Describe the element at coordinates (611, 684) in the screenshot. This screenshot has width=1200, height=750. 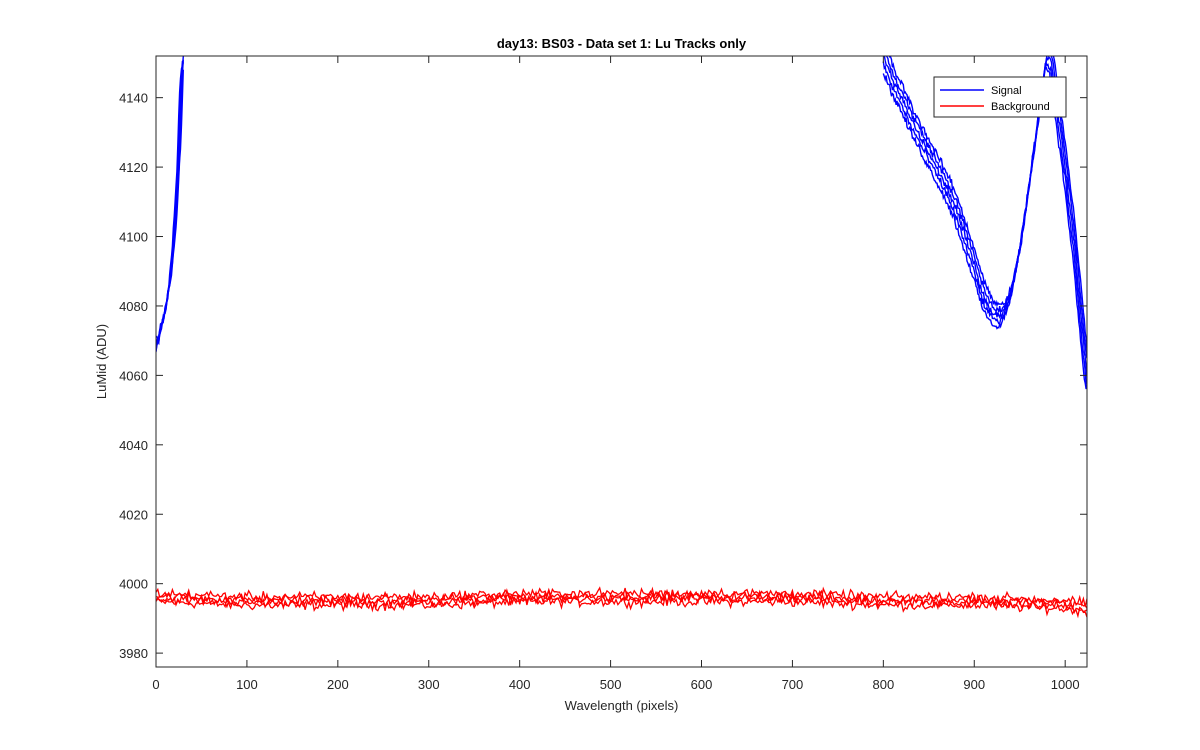
I see `x-tick-label: 500` at that location.